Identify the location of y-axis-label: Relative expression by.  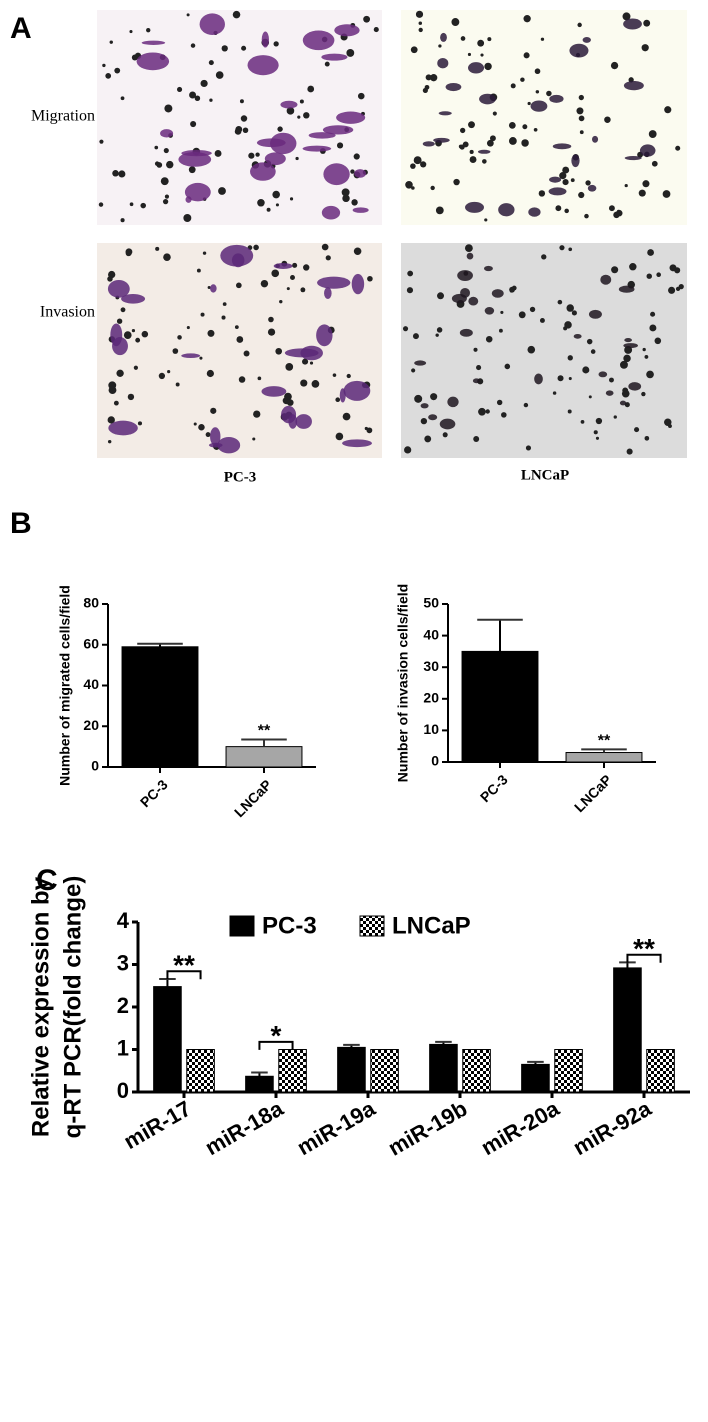
(40, 1006).